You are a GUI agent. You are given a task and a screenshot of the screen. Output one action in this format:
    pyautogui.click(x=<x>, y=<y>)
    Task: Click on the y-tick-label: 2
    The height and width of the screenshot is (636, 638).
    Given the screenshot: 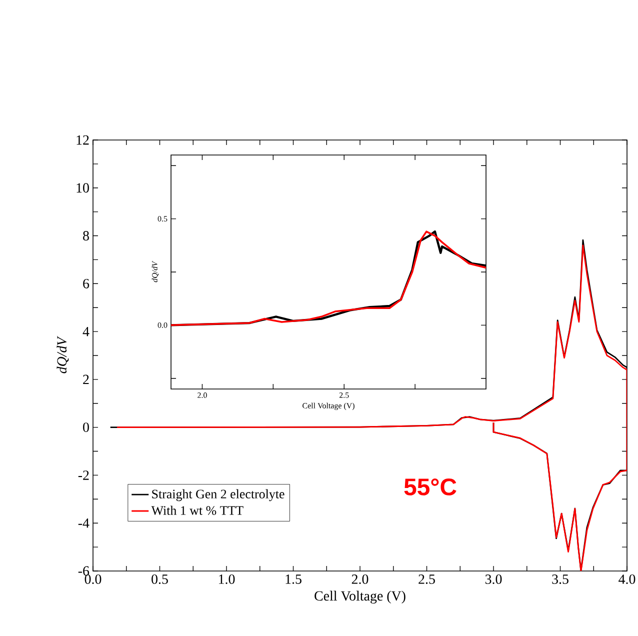 What is the action you would take?
    pyautogui.click(x=86, y=379)
    